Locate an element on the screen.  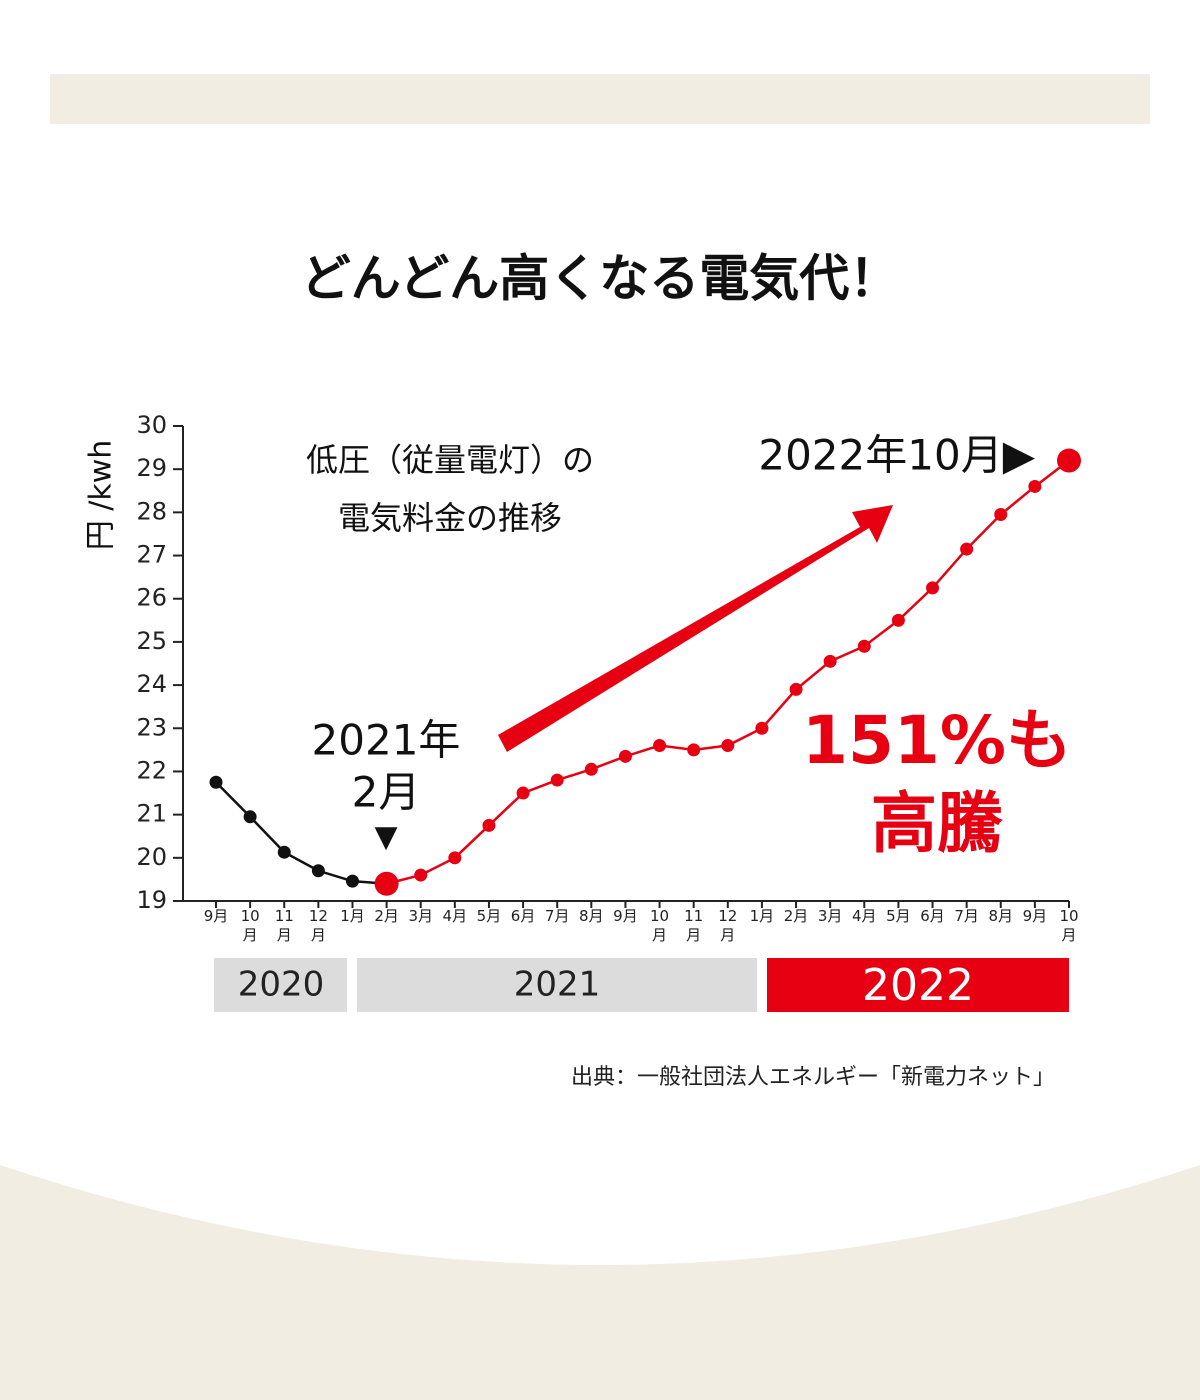
year-label: 2022 is located at coordinates (918, 985).